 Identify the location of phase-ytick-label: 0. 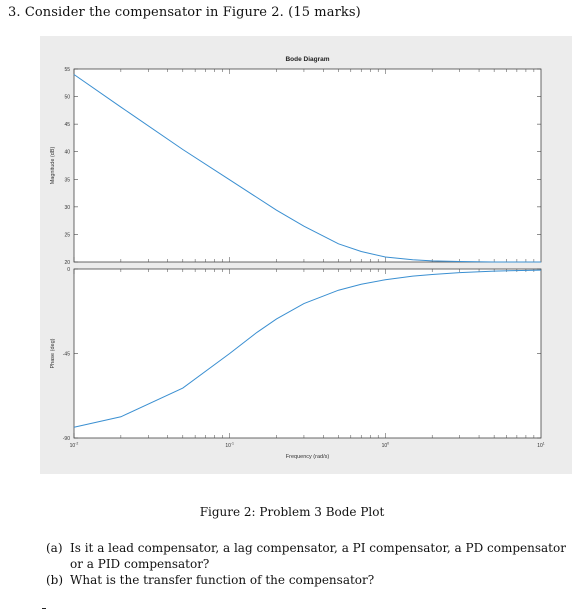
(68, 270).